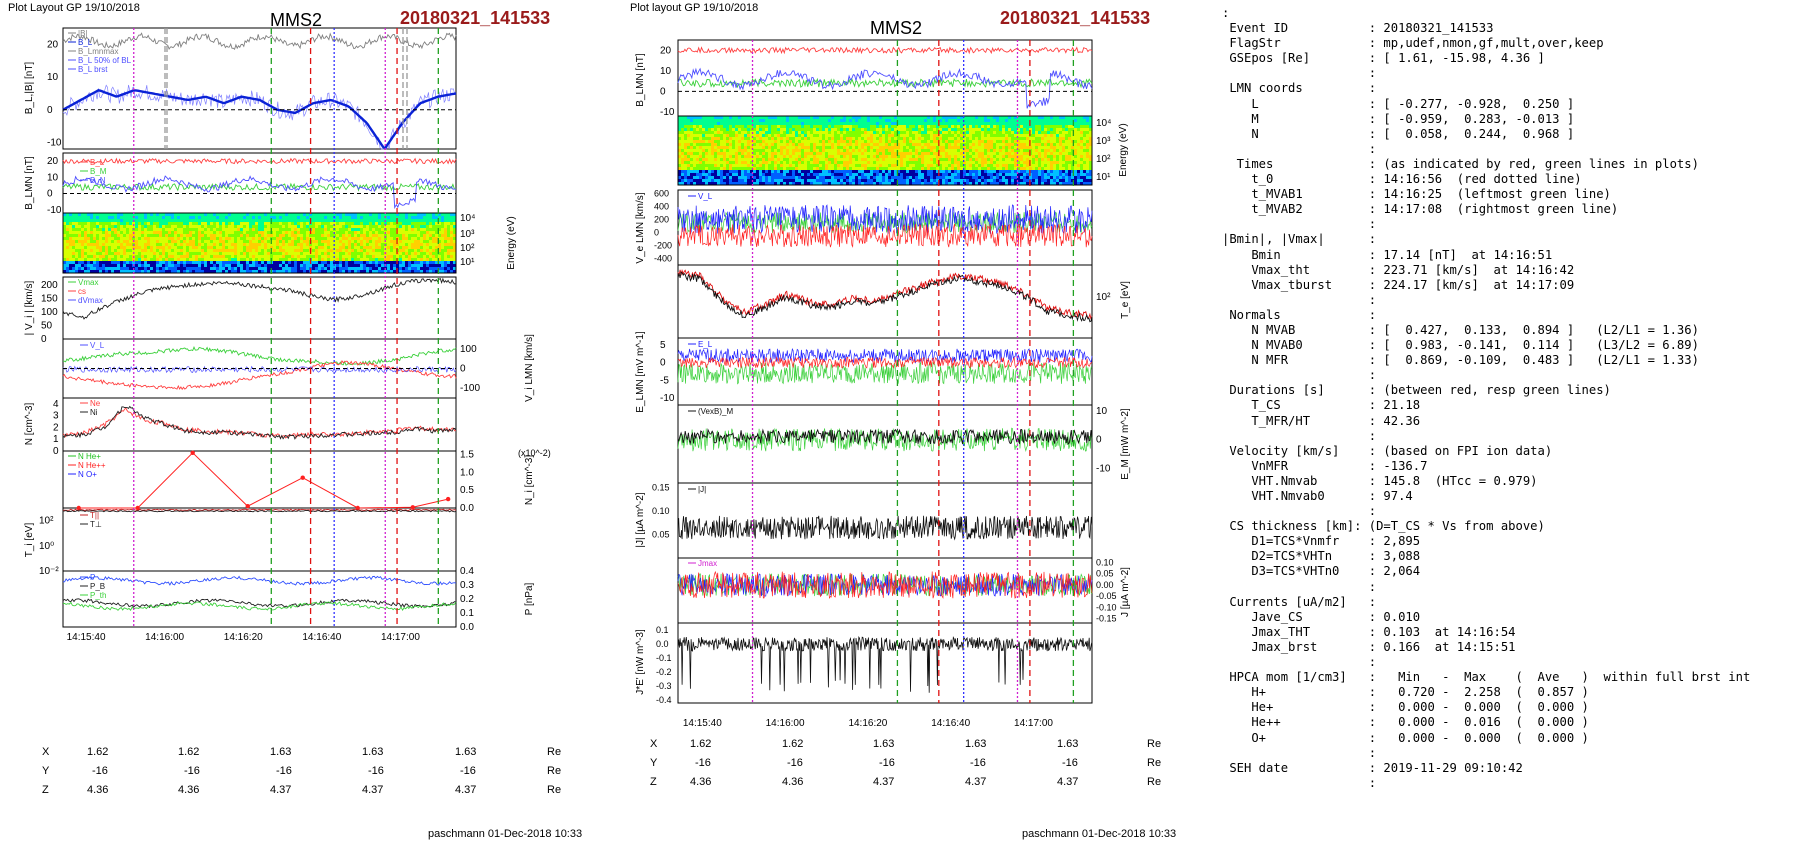 This screenshot has width=1804, height=841. What do you see at coordinates (87, 474) in the screenshot?
I see `legend-entry: N O+` at bounding box center [87, 474].